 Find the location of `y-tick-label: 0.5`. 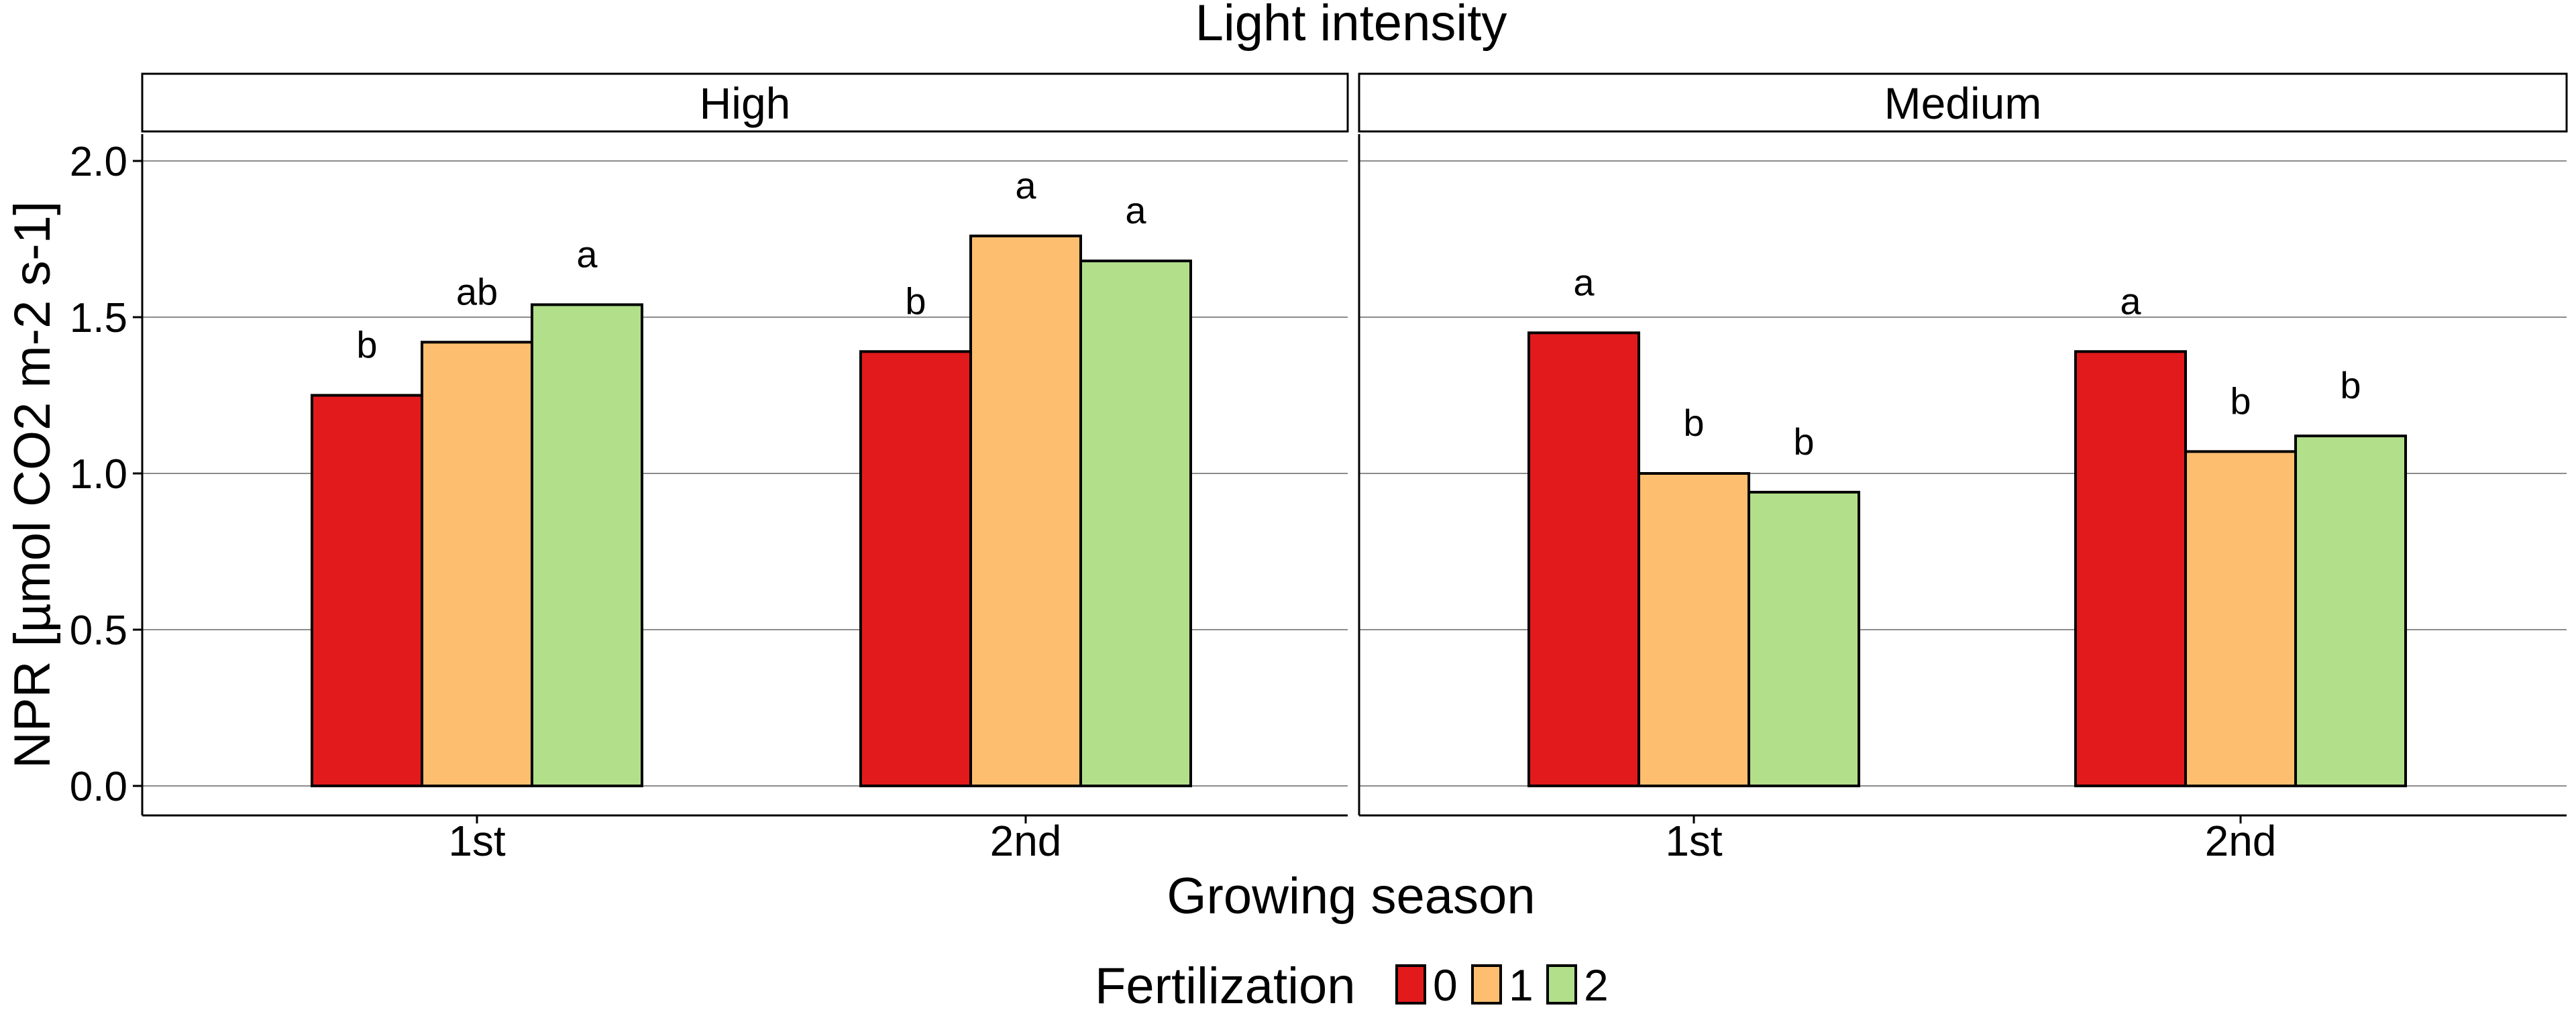

y-tick-label: 0.5 is located at coordinates (98, 631).